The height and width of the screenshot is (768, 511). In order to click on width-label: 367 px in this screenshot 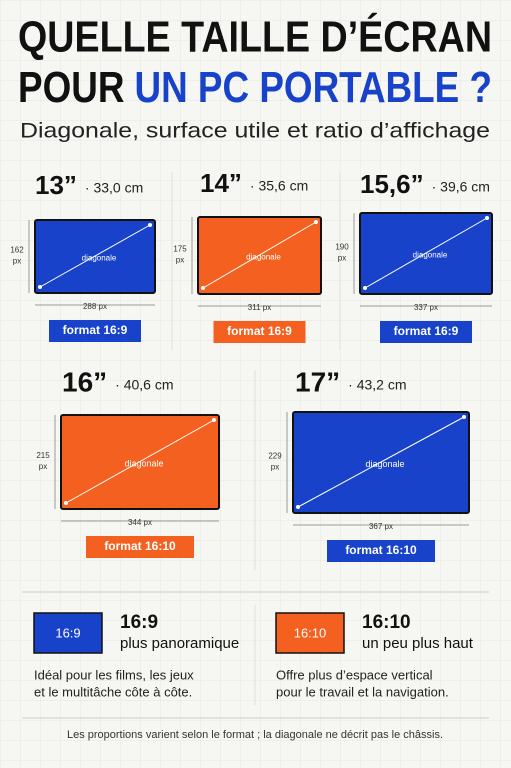, I will do `click(381, 526)`.